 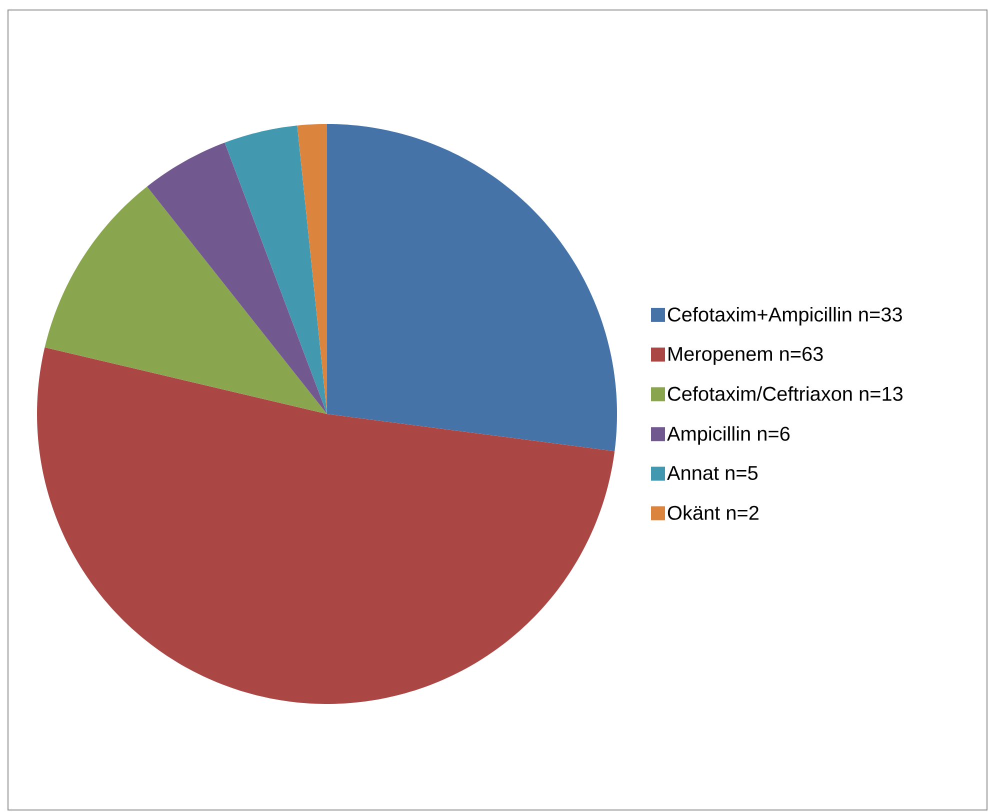 What do you see at coordinates (785, 316) in the screenshot?
I see `legend-label: Cefotaxim+Ampicillin n=33` at bounding box center [785, 316].